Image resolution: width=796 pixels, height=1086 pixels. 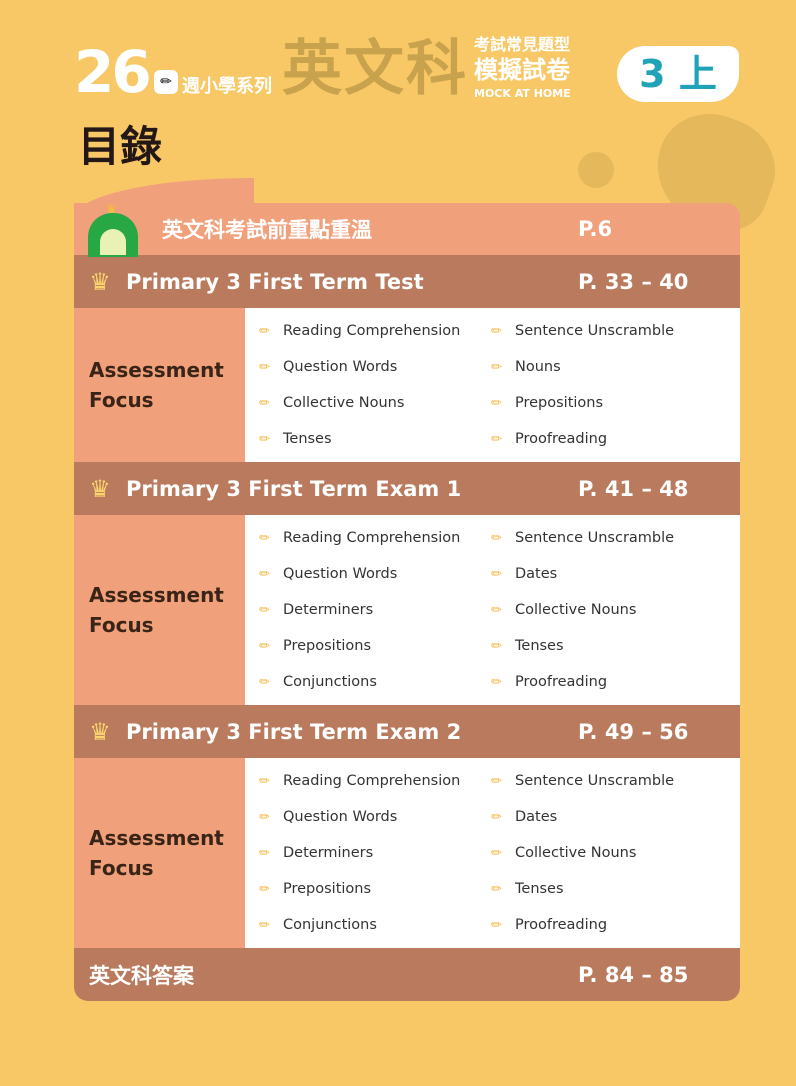 What do you see at coordinates (375, 69) in the screenshot?
I see `subject-title: 英文科` at bounding box center [375, 69].